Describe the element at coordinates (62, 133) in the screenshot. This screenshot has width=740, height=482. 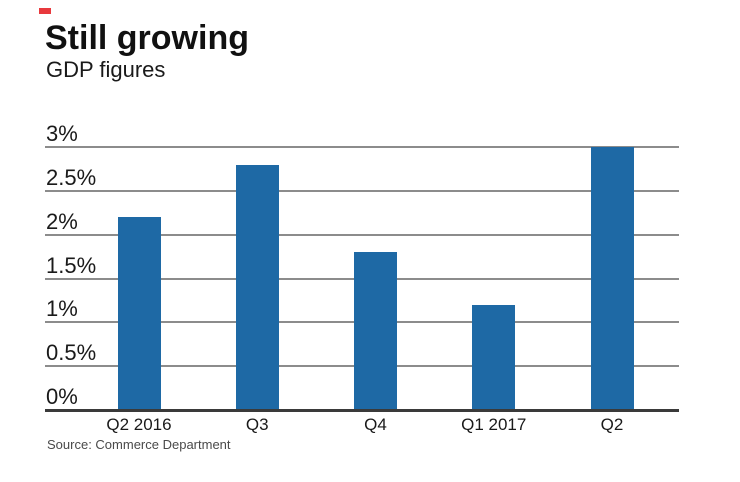
I see `y-axis-tick-label: 3%` at that location.